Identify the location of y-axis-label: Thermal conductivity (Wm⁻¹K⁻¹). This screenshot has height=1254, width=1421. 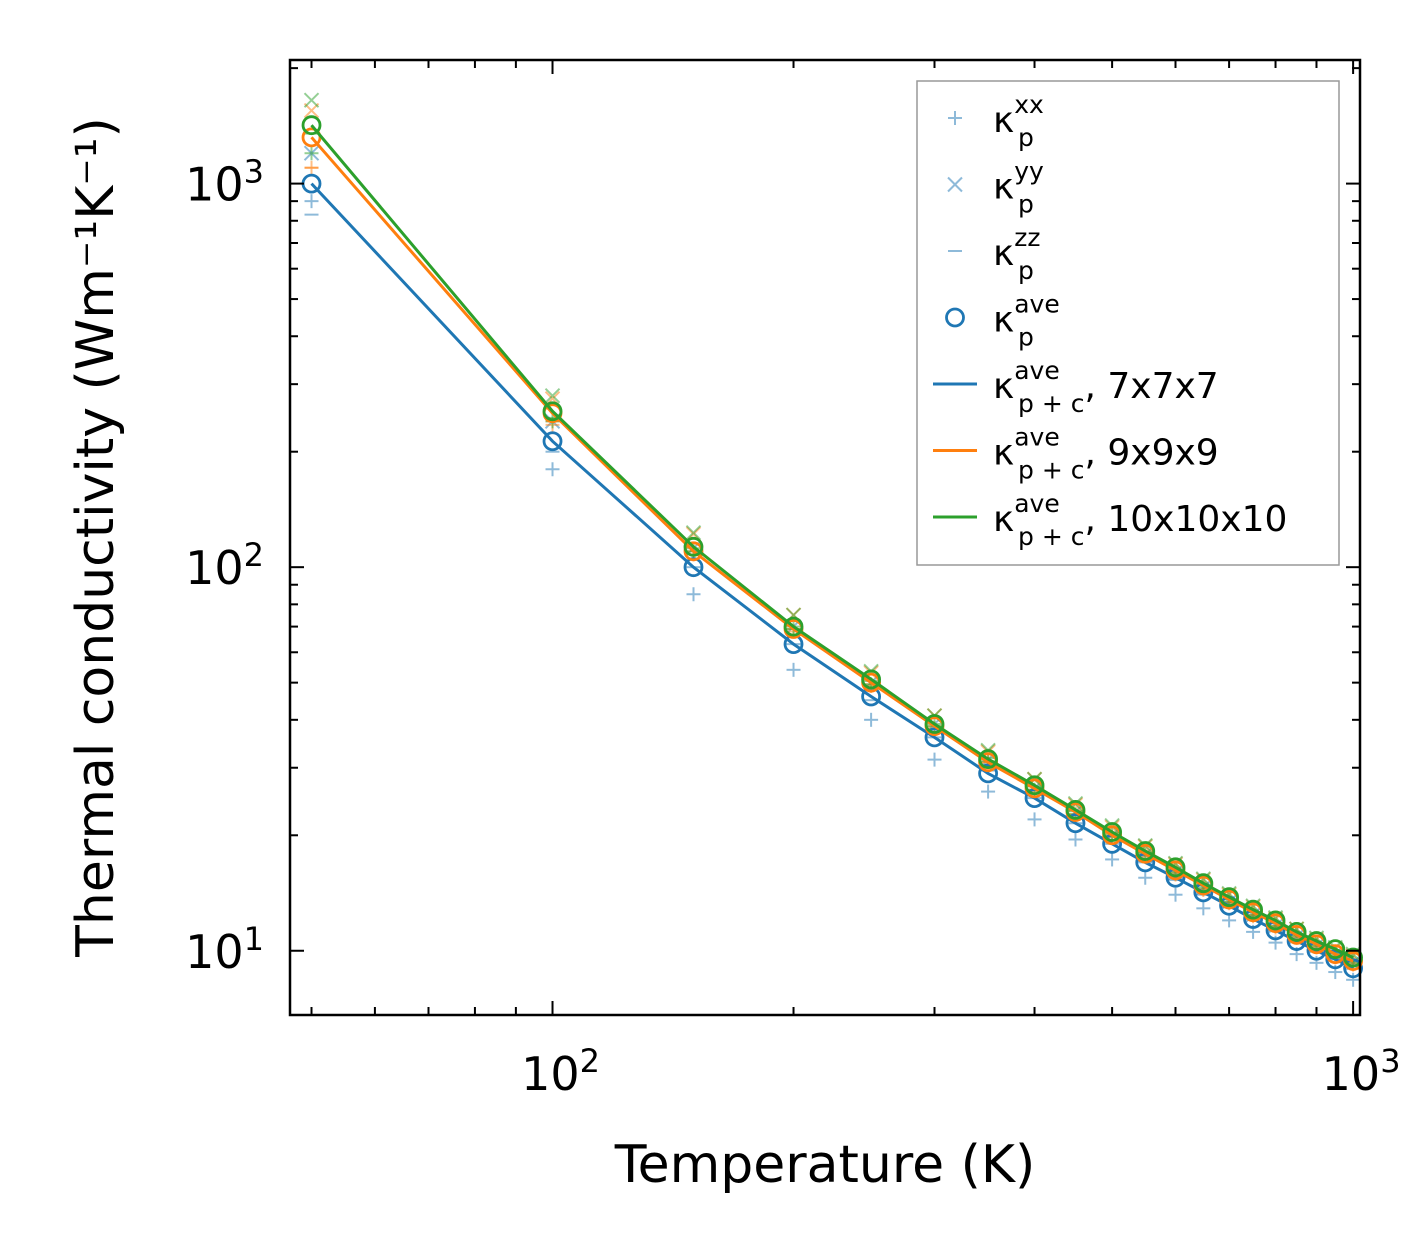
(96, 537).